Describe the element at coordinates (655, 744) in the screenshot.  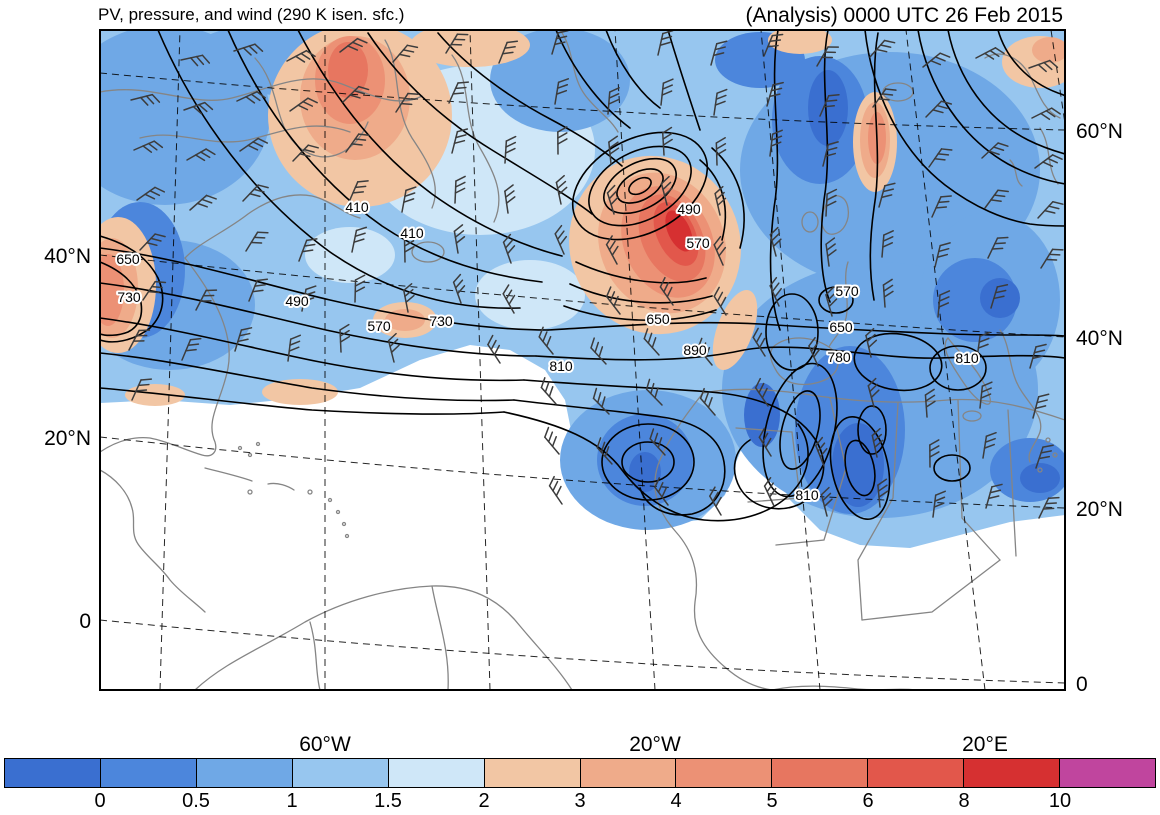
I see `x-axis-tick: 20°W` at that location.